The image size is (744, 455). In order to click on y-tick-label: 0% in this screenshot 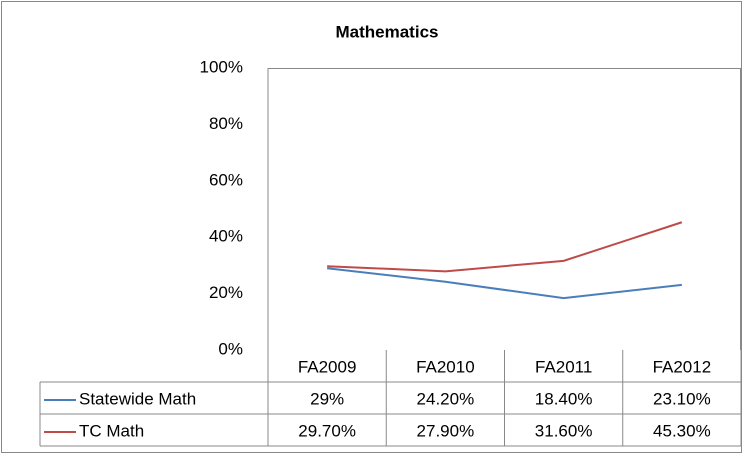, I will do `click(230, 348)`.